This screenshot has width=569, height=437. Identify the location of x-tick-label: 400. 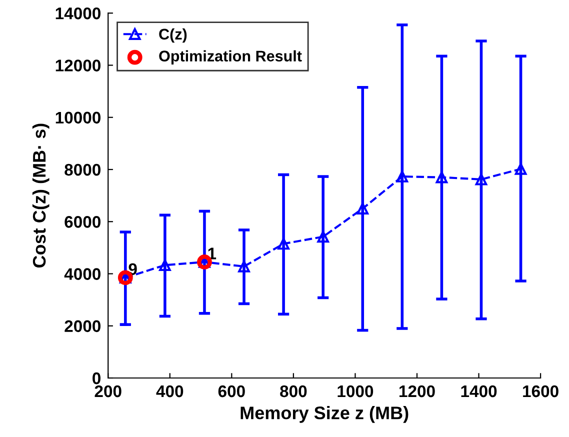
(170, 391).